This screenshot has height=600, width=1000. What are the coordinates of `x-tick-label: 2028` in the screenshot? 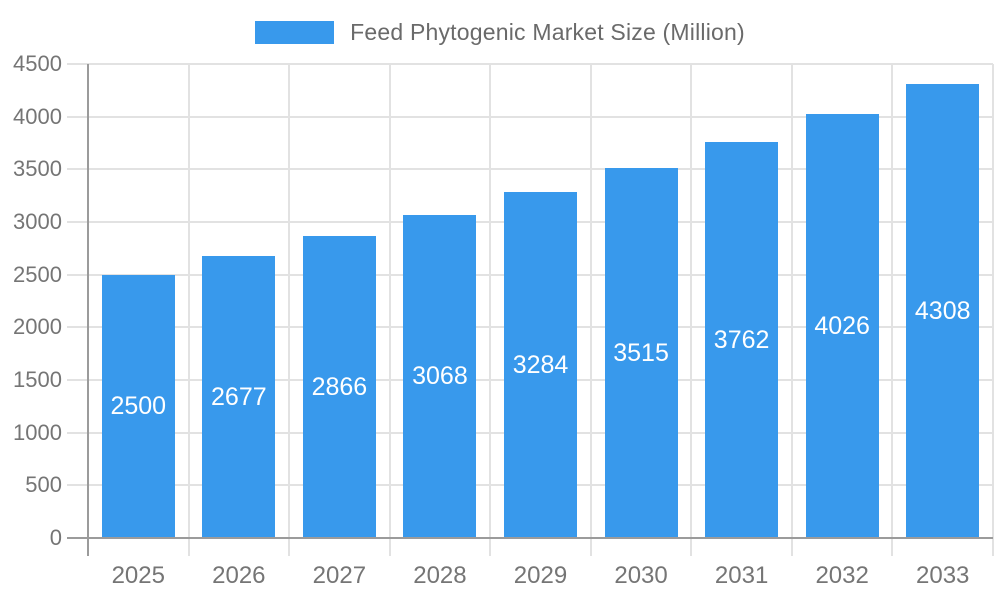 It's located at (440, 575).